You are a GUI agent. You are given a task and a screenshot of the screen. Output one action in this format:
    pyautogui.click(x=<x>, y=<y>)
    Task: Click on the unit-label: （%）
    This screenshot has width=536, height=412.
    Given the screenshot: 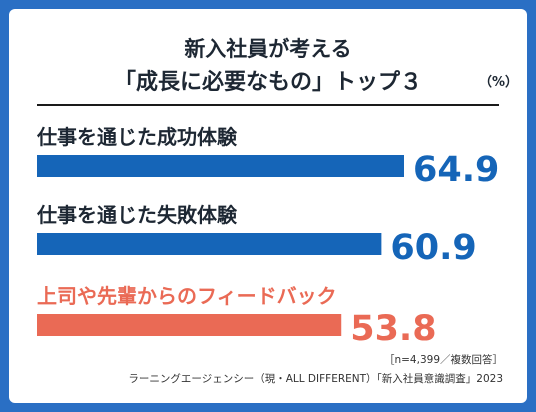 What is the action you would take?
    pyautogui.click(x=499, y=82)
    